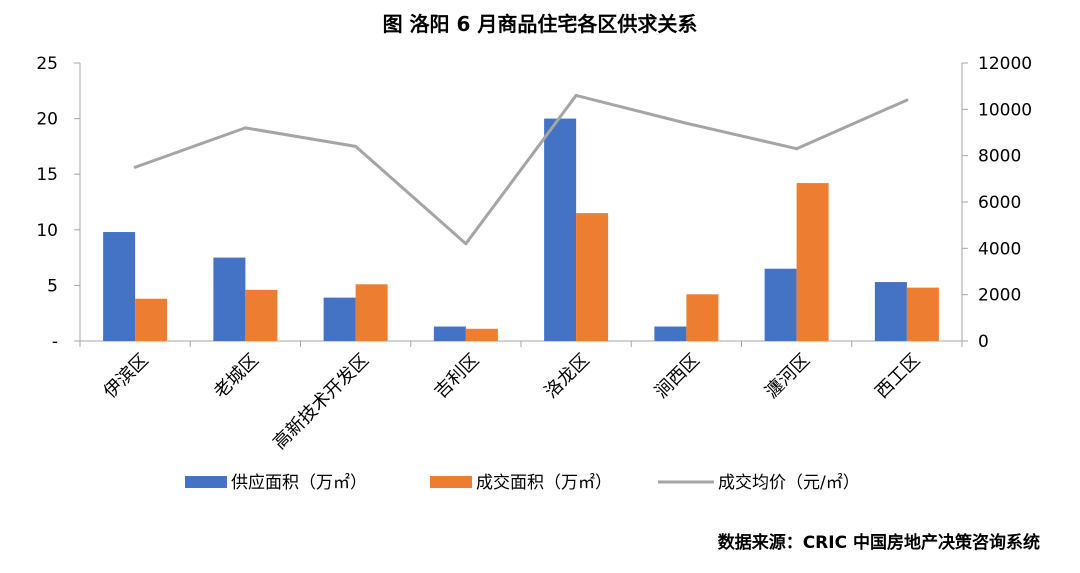  What do you see at coordinates (677, 376) in the screenshot?
I see `category-label: 涧西区` at bounding box center [677, 376].